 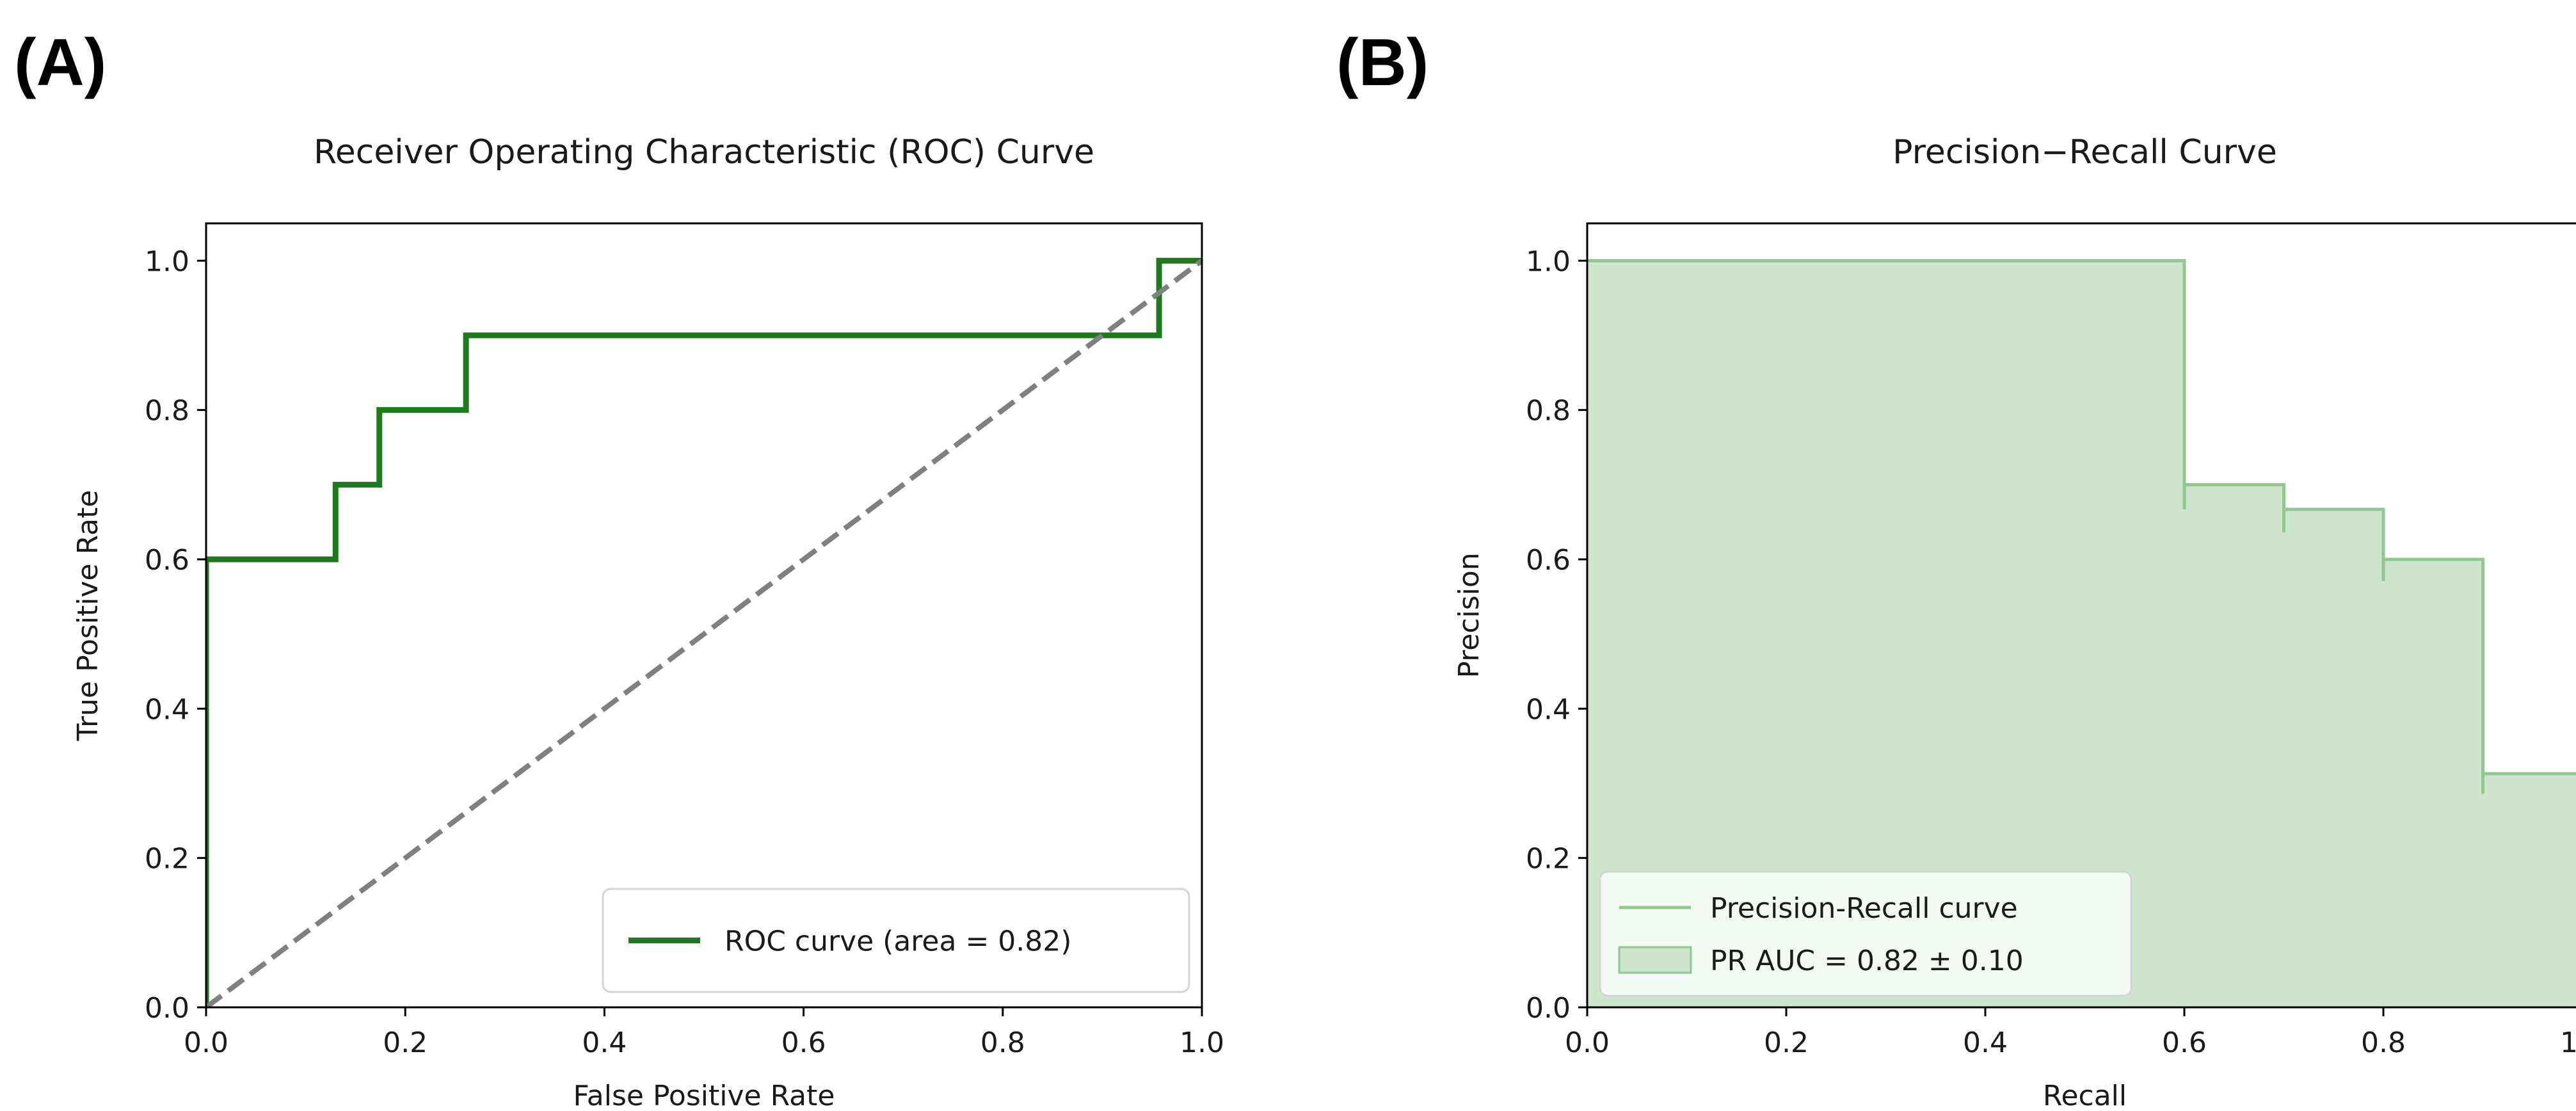 What do you see at coordinates (1002, 1043) in the screenshot?
I see `roc-xtick-label: 0.8` at bounding box center [1002, 1043].